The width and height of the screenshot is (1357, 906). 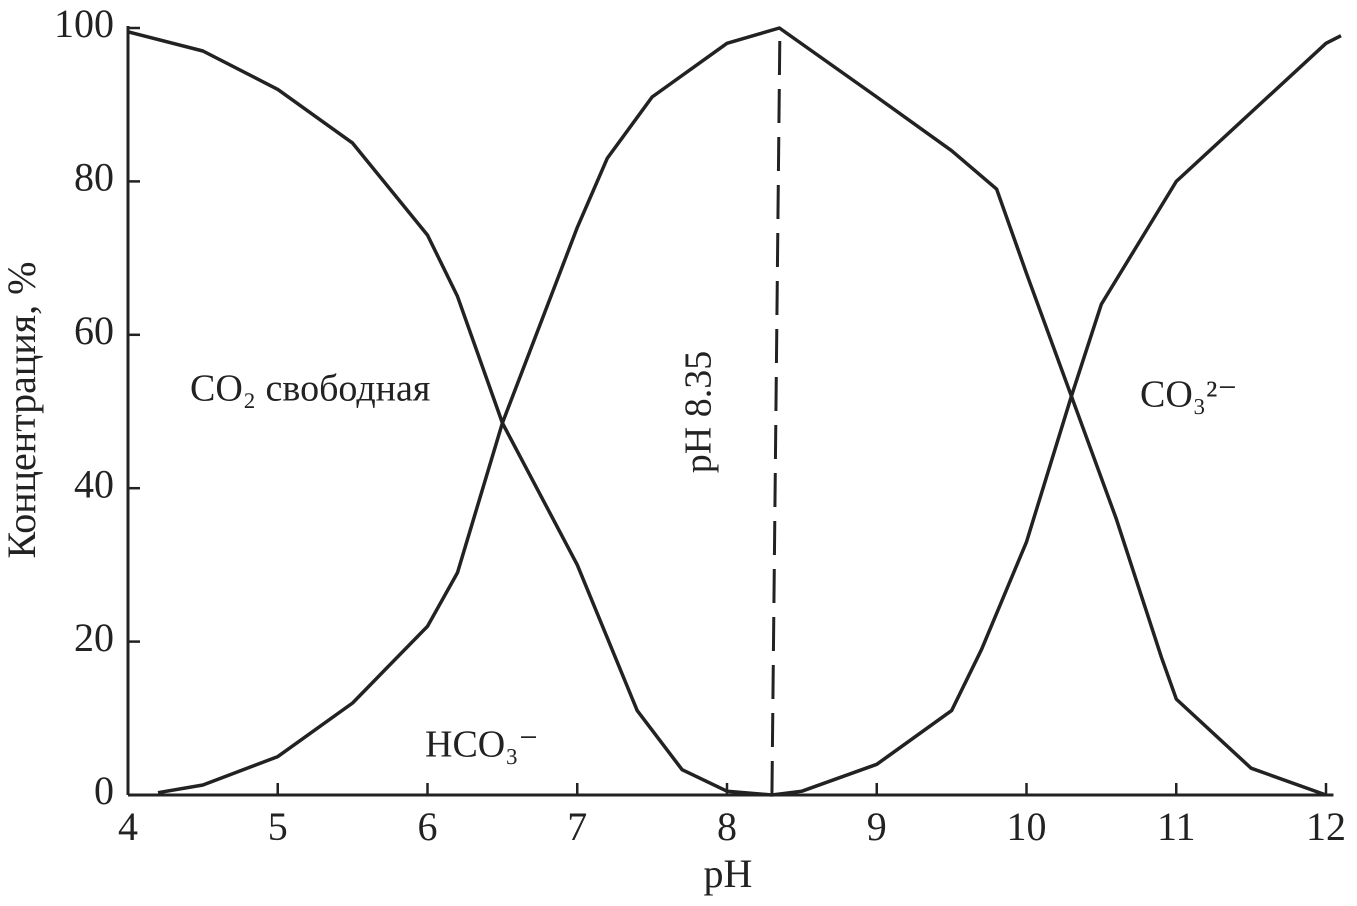 I want to click on x-tick-label: 10, so click(x=1027, y=826).